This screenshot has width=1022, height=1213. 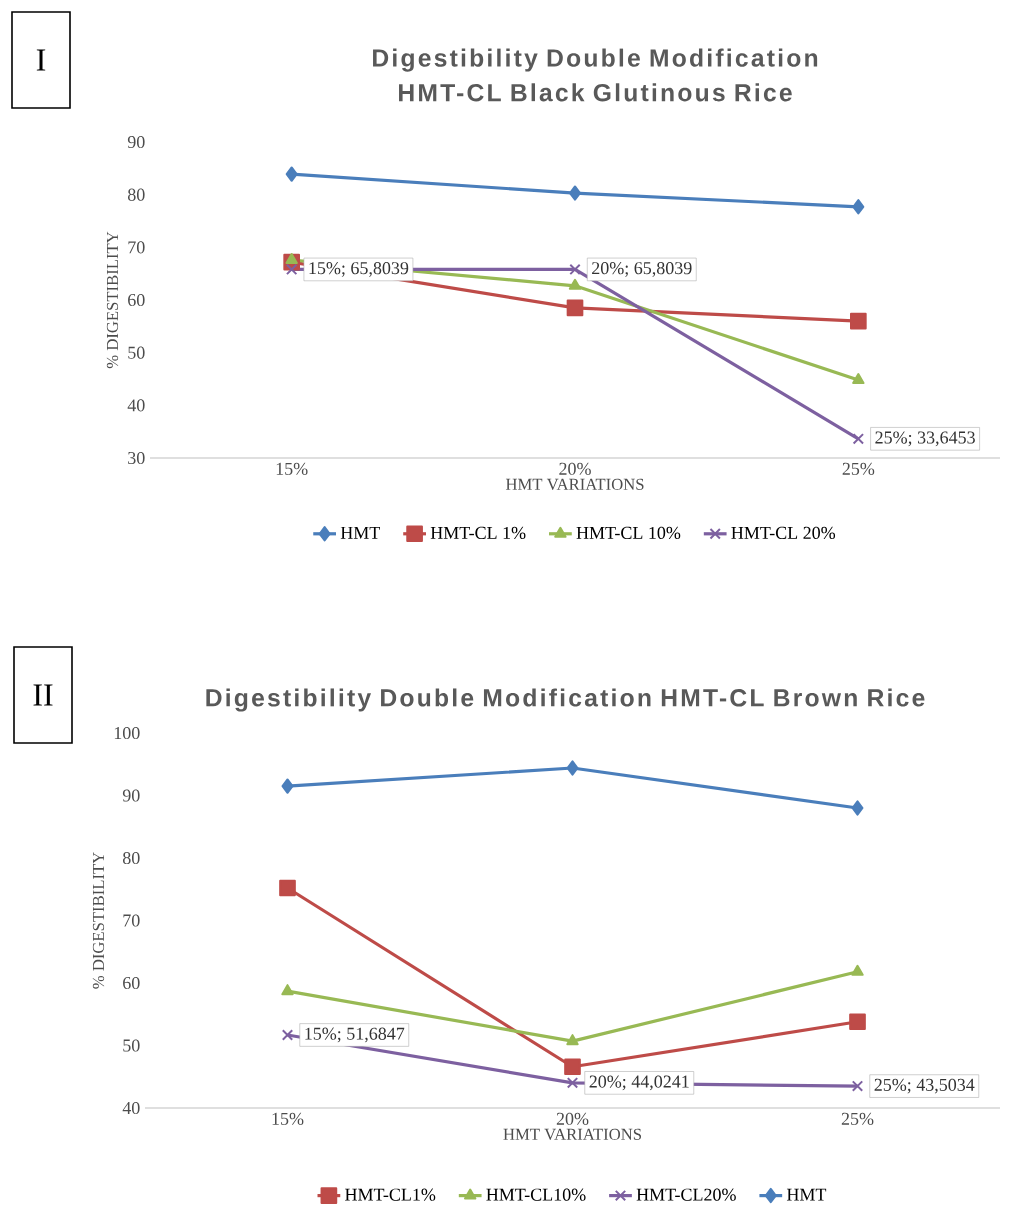 What do you see at coordinates (390, 1194) in the screenshot?
I see `legend-label: HMT-CL1%` at bounding box center [390, 1194].